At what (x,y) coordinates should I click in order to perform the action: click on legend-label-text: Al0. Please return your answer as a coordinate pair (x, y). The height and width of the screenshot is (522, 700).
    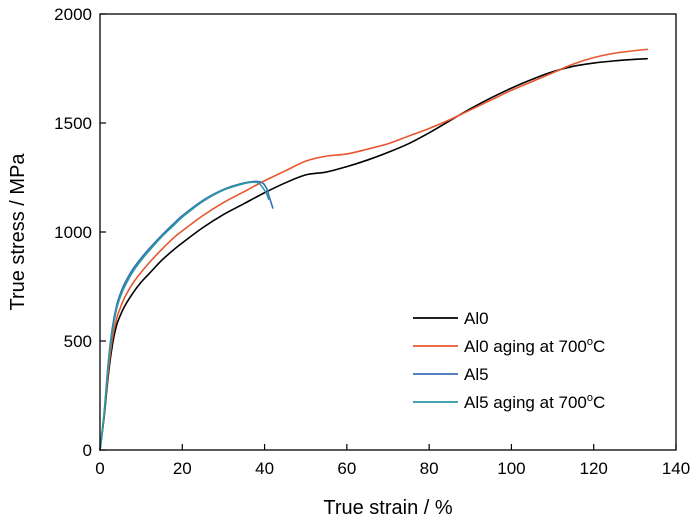
    Looking at the image, I should click on (476, 318).